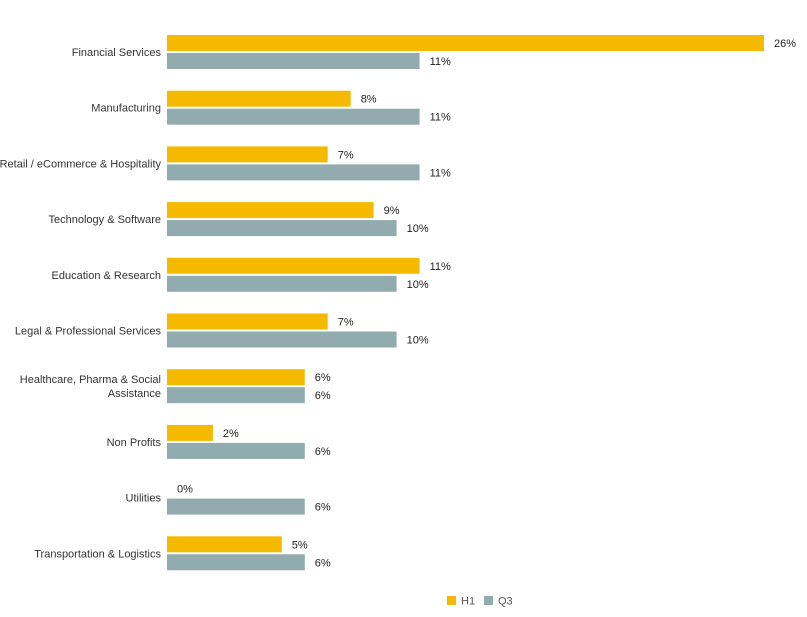 This screenshot has width=807, height=617. I want to click on value-label-q3-retail-ecommerce-hospitality: 11%, so click(440, 173).